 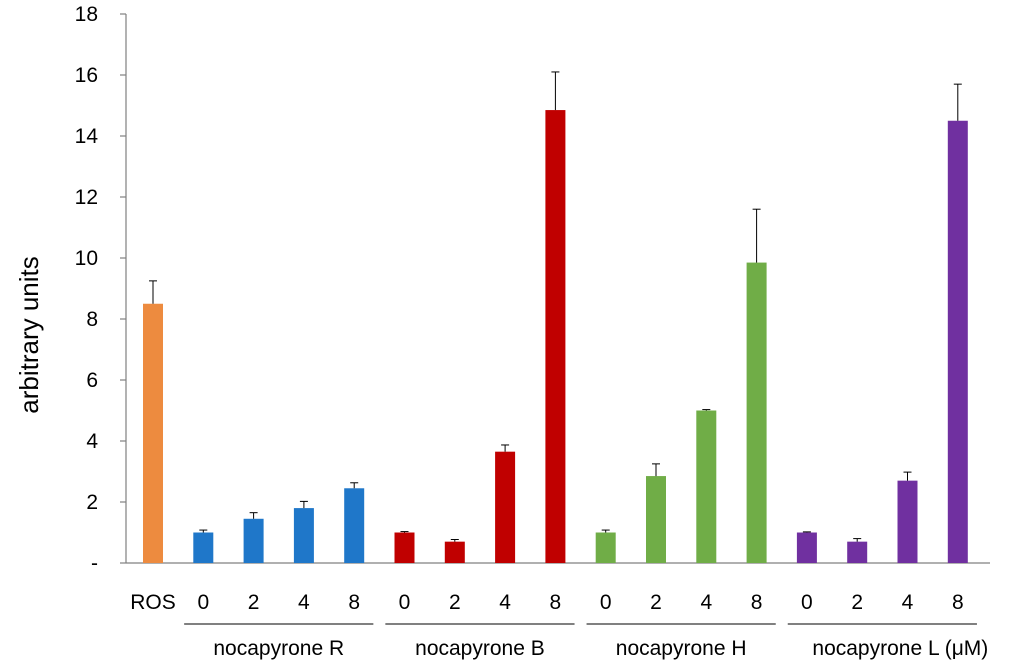 What do you see at coordinates (546, 602) in the screenshot?
I see `category-labels: ROS 0 2 4 8 0 2 4 8 0 2 4 8 0 2 4 8` at bounding box center [546, 602].